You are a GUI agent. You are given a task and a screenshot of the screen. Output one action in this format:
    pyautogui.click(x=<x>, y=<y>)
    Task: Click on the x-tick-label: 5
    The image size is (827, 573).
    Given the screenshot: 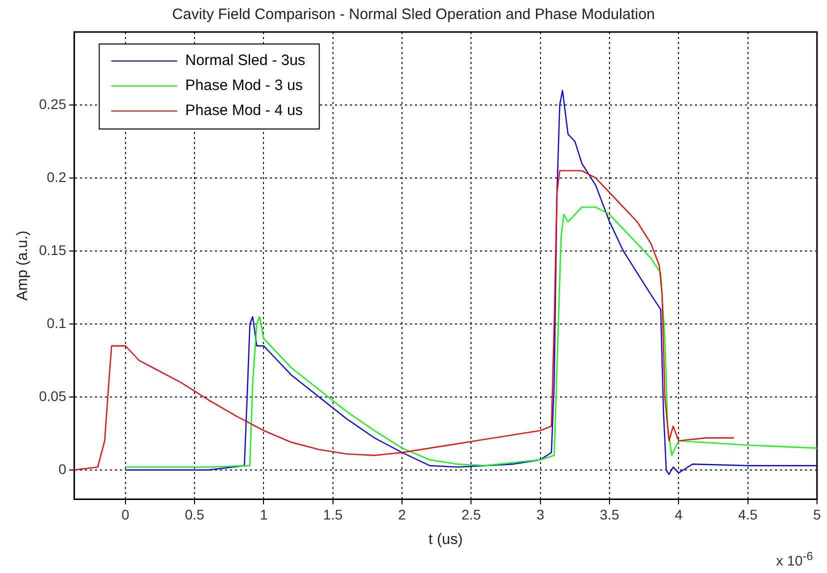 What is the action you would take?
    pyautogui.click(x=817, y=514)
    